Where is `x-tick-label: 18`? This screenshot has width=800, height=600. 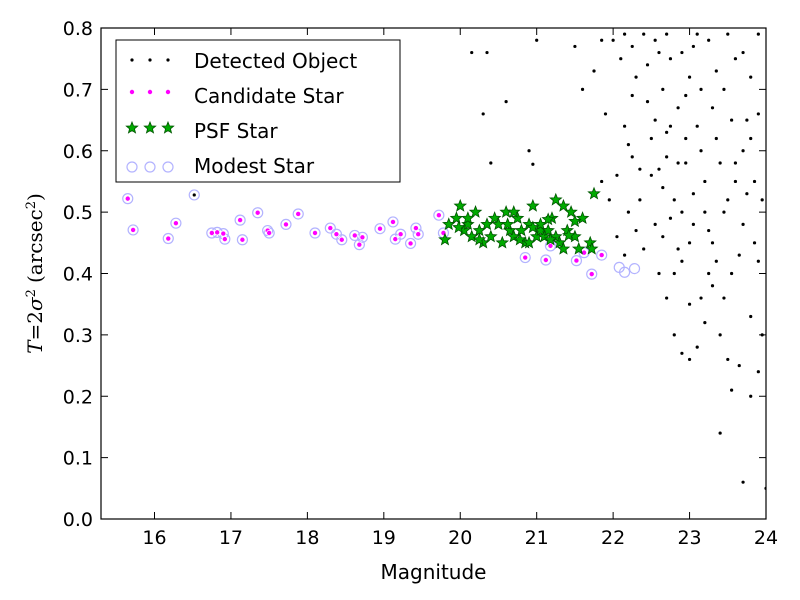
x-tick-label: 18 is located at coordinates (307, 538).